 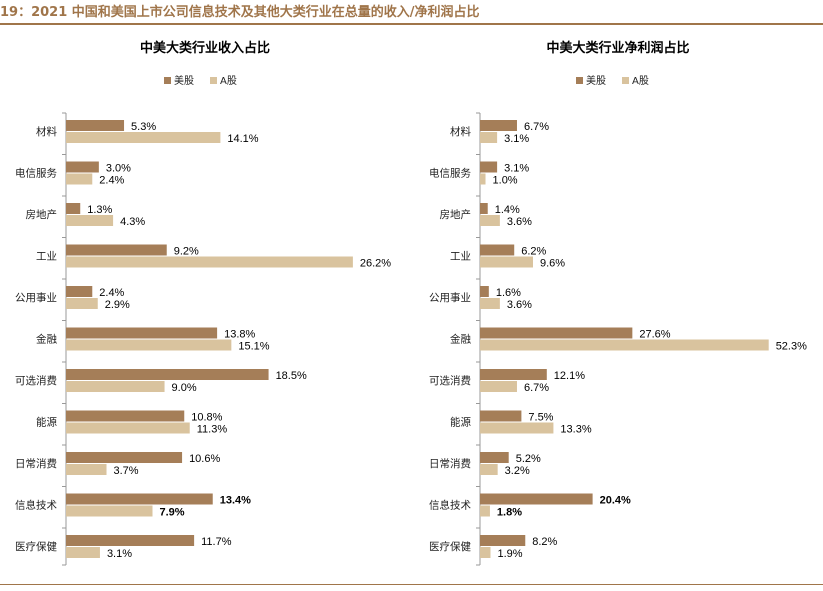 I want to click on chart2-data-label: 52.3%, so click(x=791, y=347).